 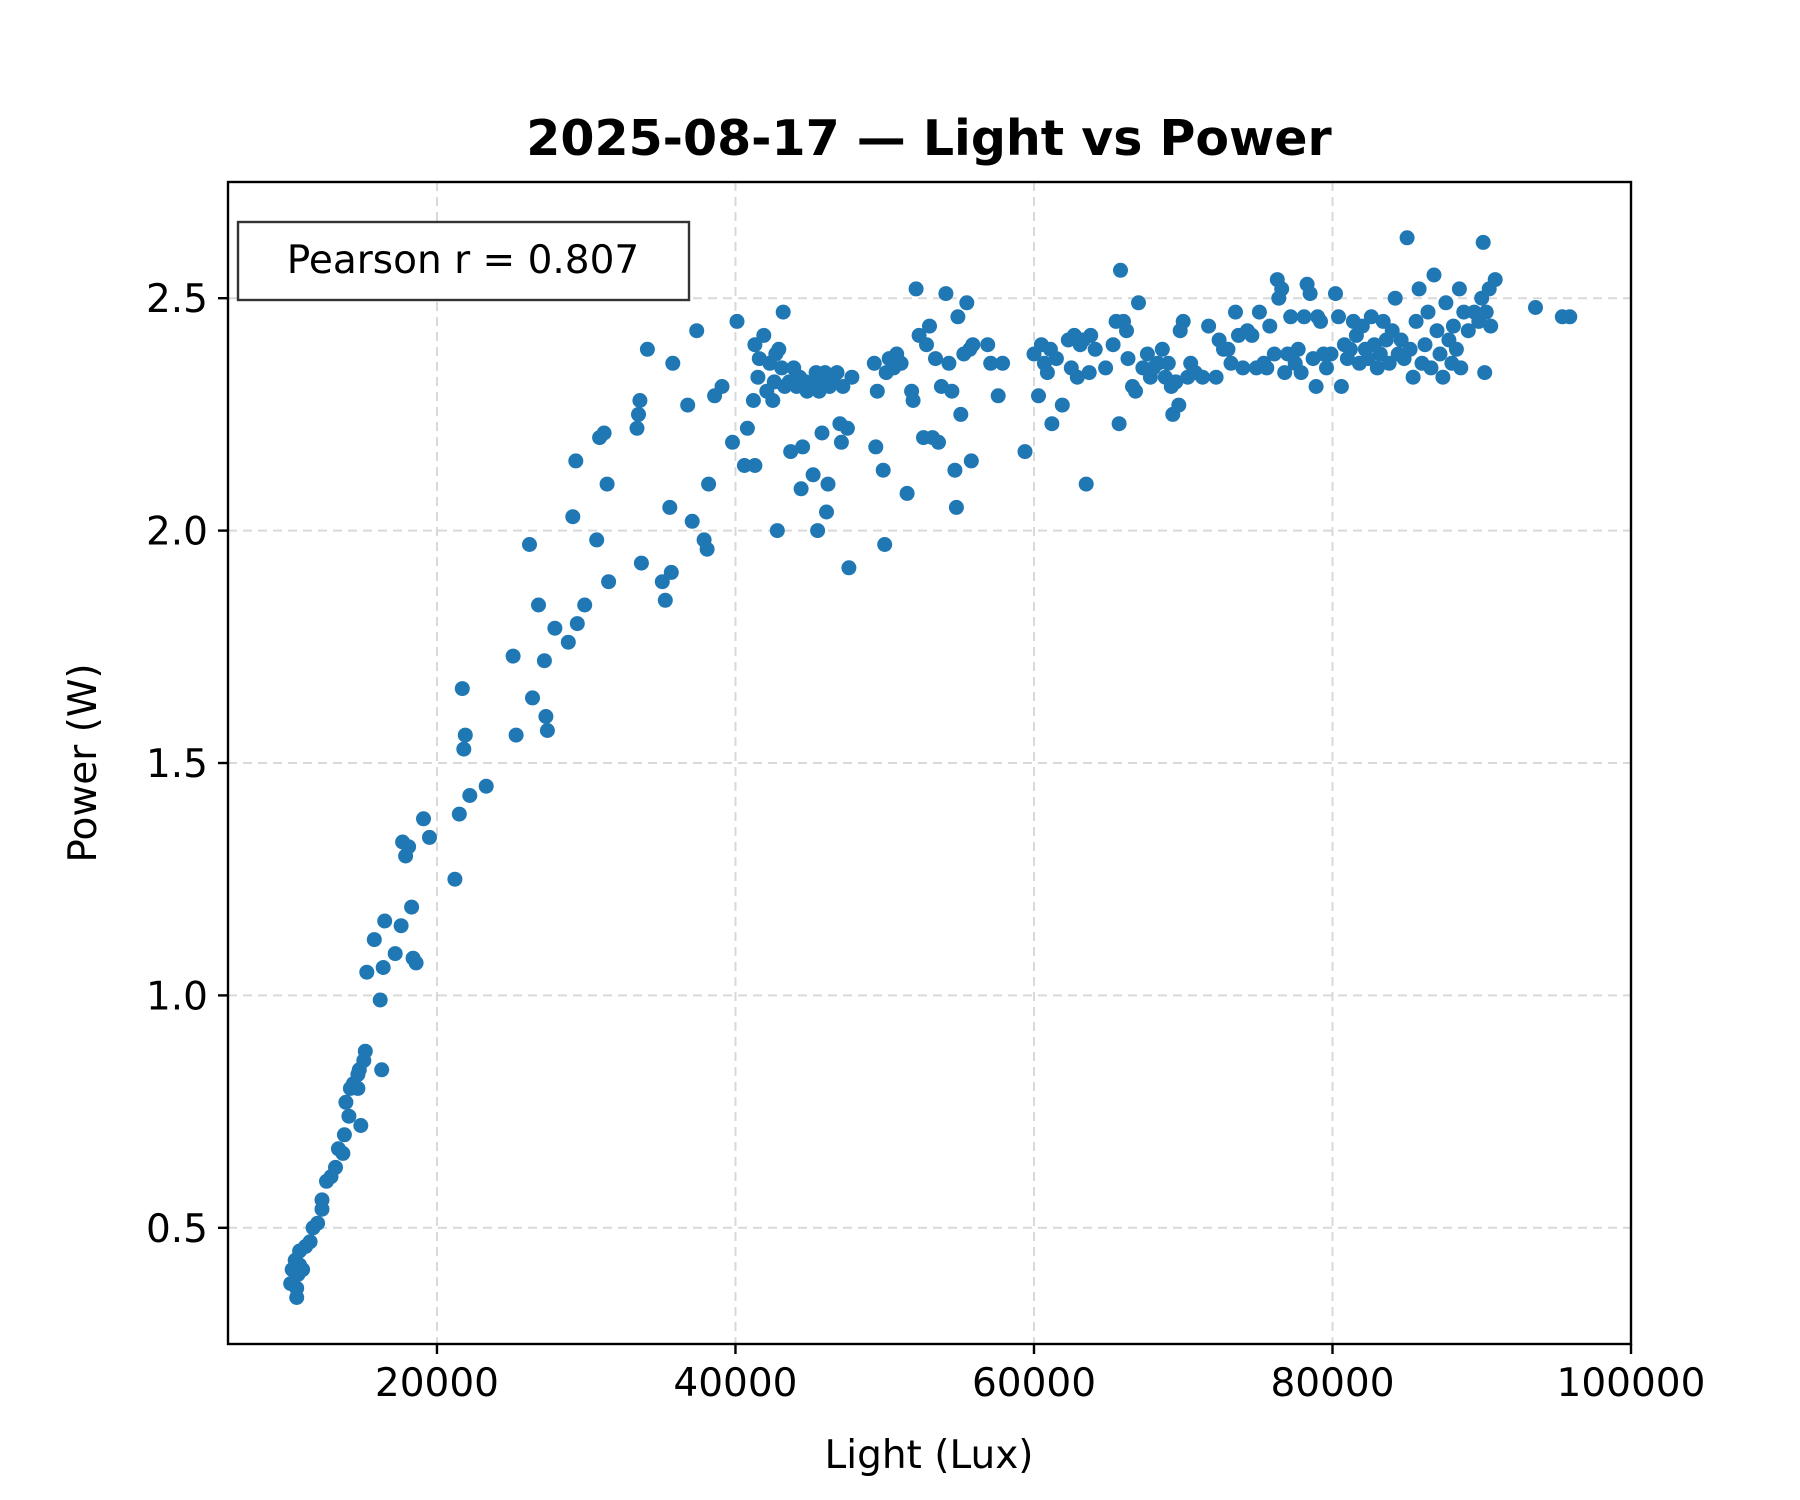 I want to click on pearson-annotation: Pearson r = 0.807, so click(x=463, y=261).